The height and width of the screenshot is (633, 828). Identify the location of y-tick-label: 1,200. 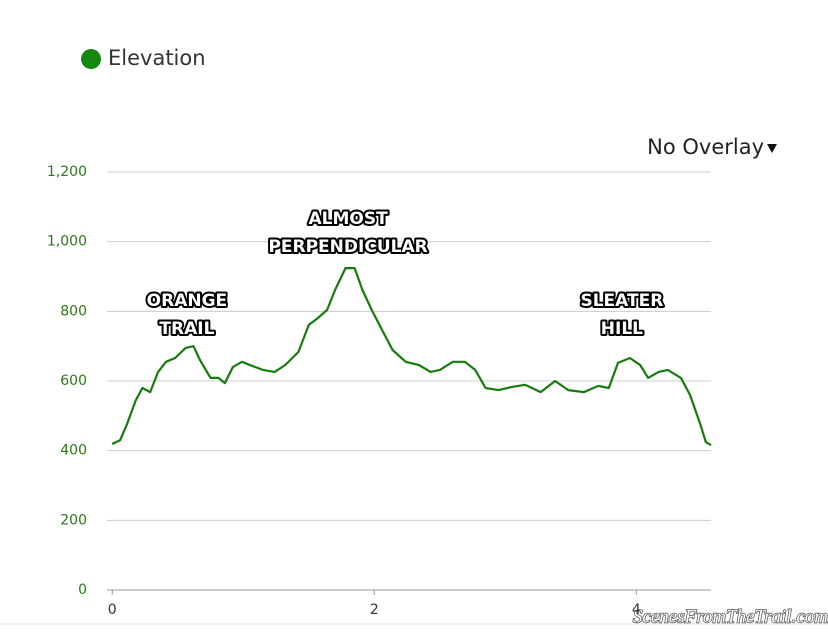
(67, 172).